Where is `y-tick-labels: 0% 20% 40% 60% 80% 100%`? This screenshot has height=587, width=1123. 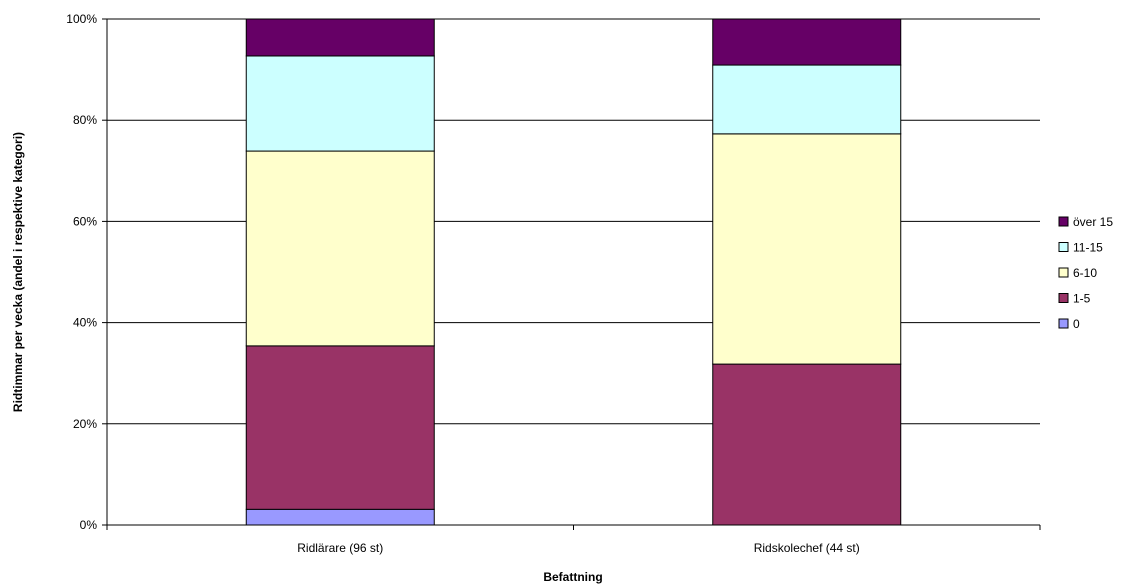
y-tick-labels: 0% 20% 40% 60% 80% 100% is located at coordinates (86, 272).